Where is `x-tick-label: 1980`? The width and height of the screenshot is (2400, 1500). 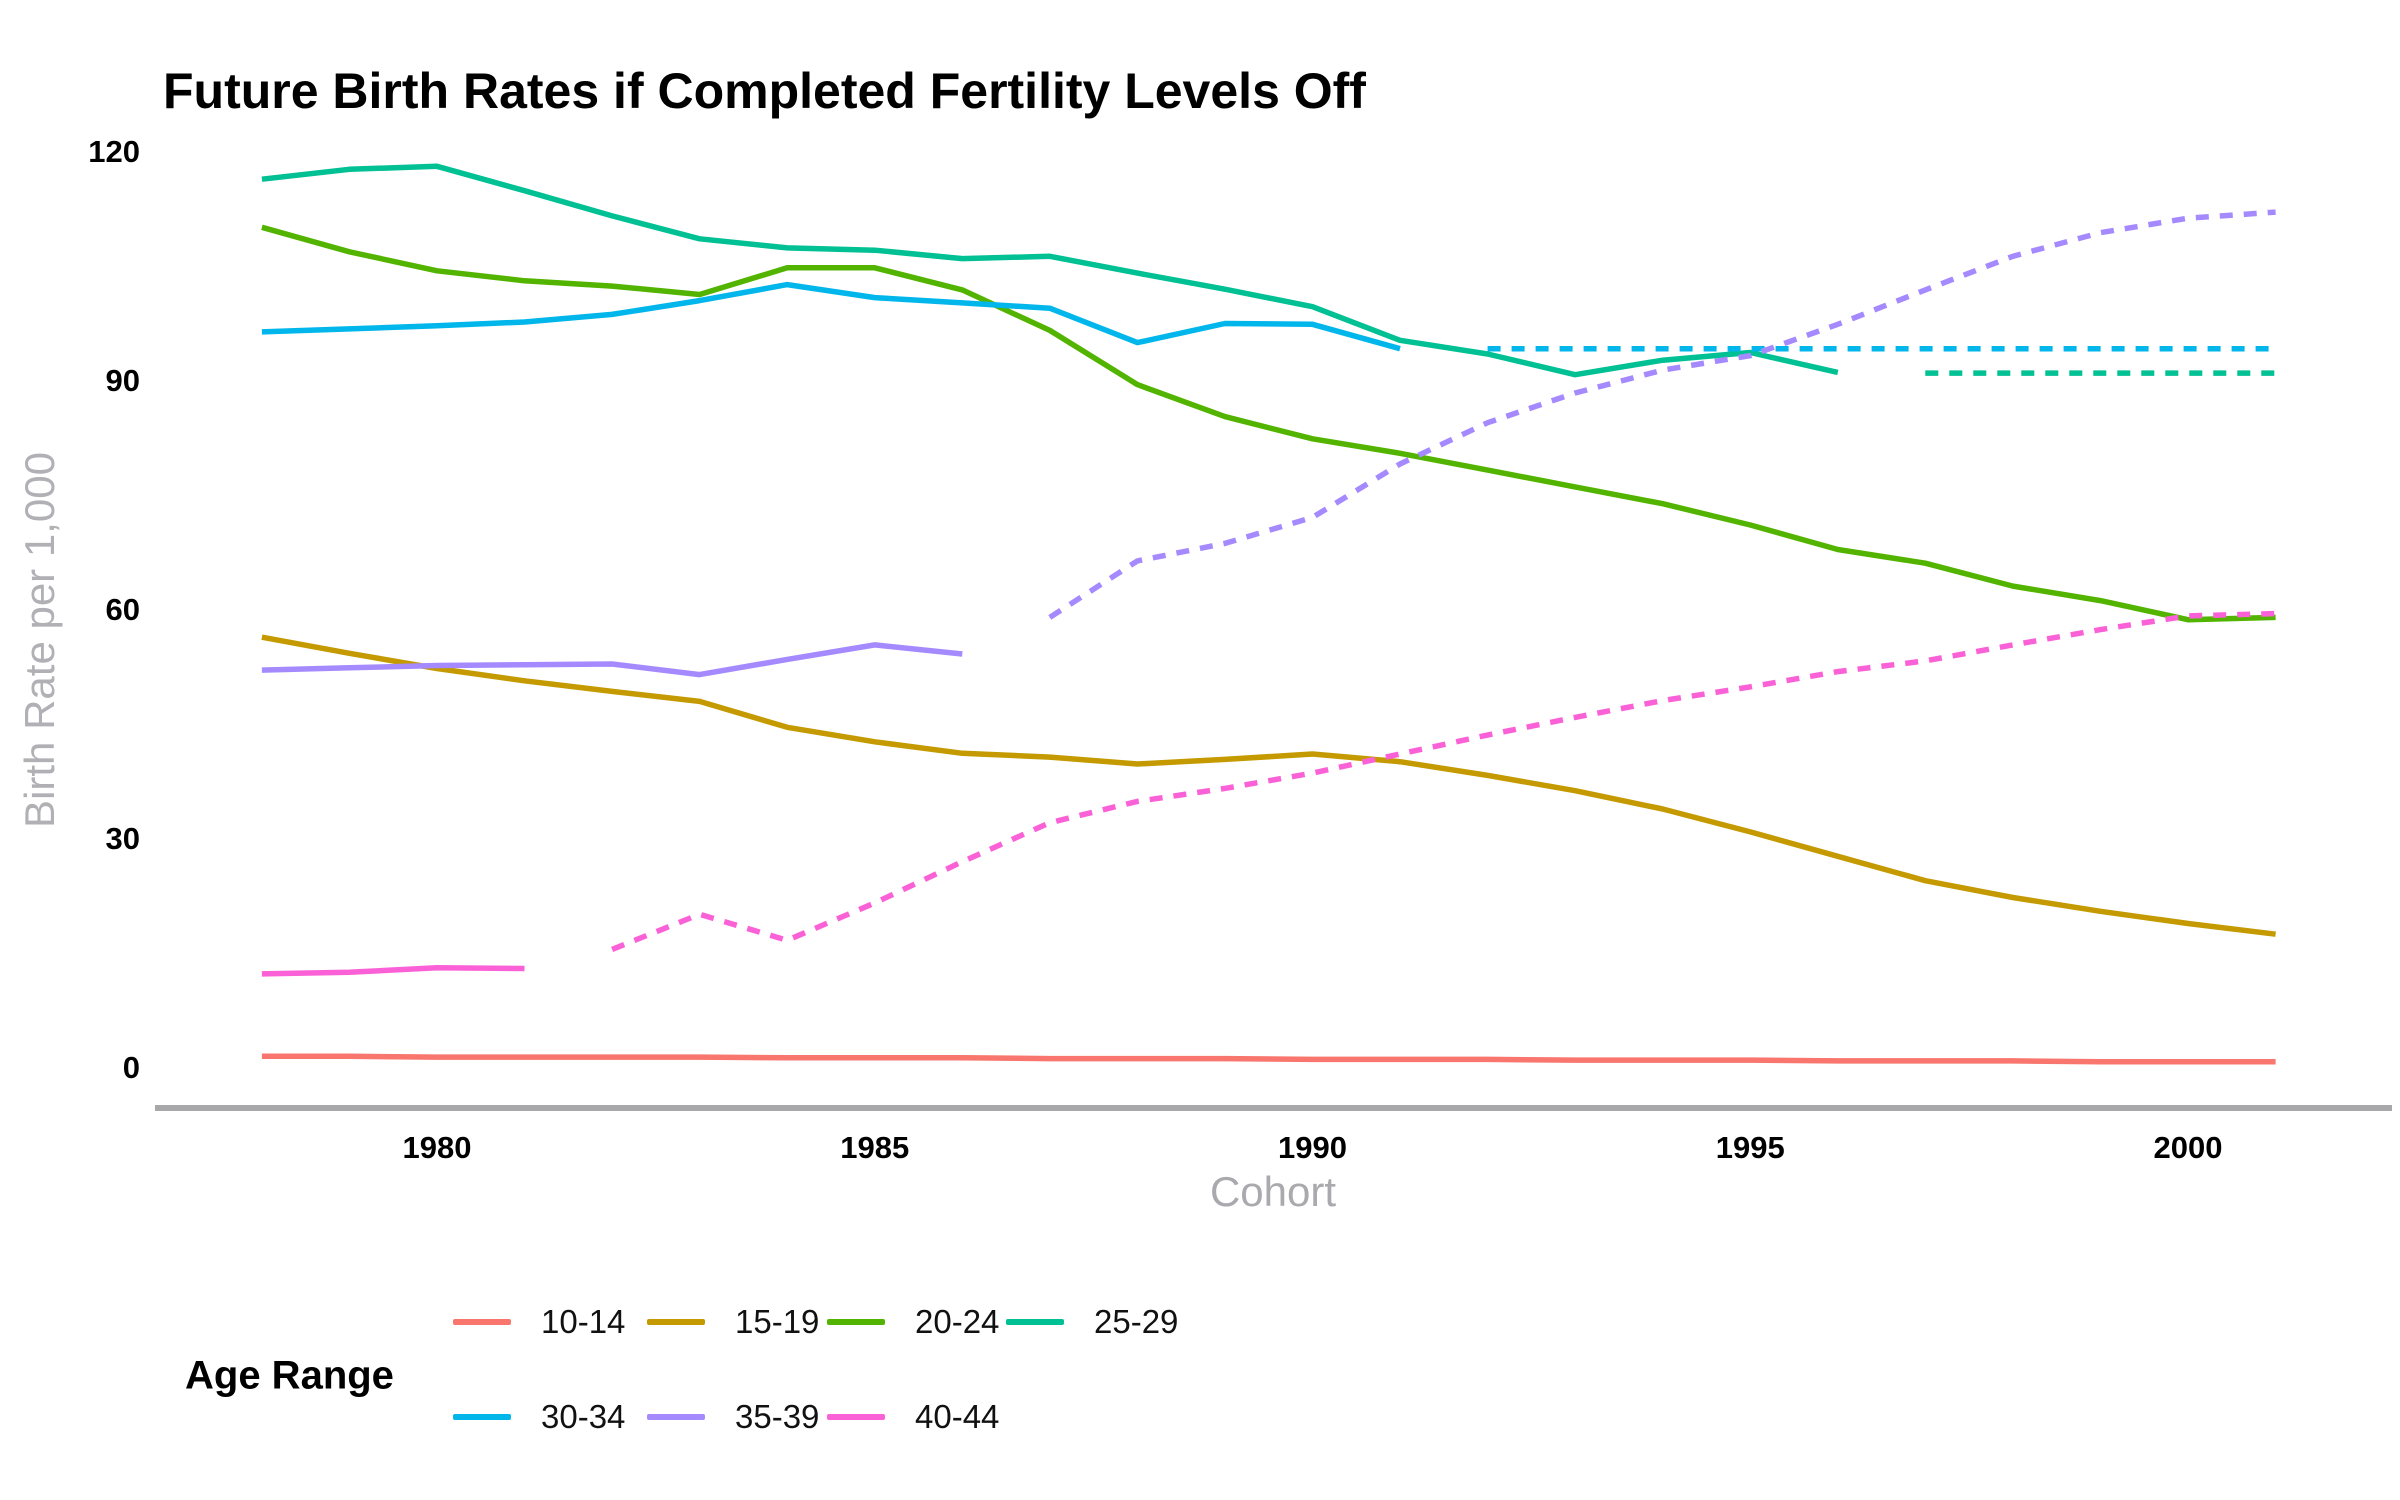
x-tick-label: 1980 is located at coordinates (437, 1147).